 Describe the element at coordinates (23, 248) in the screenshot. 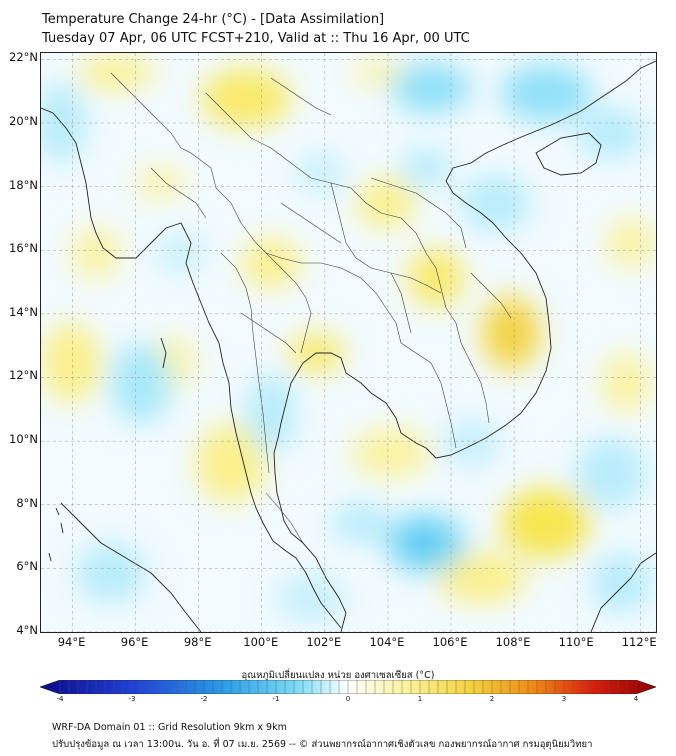

I see `latitude-label: 16°N` at that location.